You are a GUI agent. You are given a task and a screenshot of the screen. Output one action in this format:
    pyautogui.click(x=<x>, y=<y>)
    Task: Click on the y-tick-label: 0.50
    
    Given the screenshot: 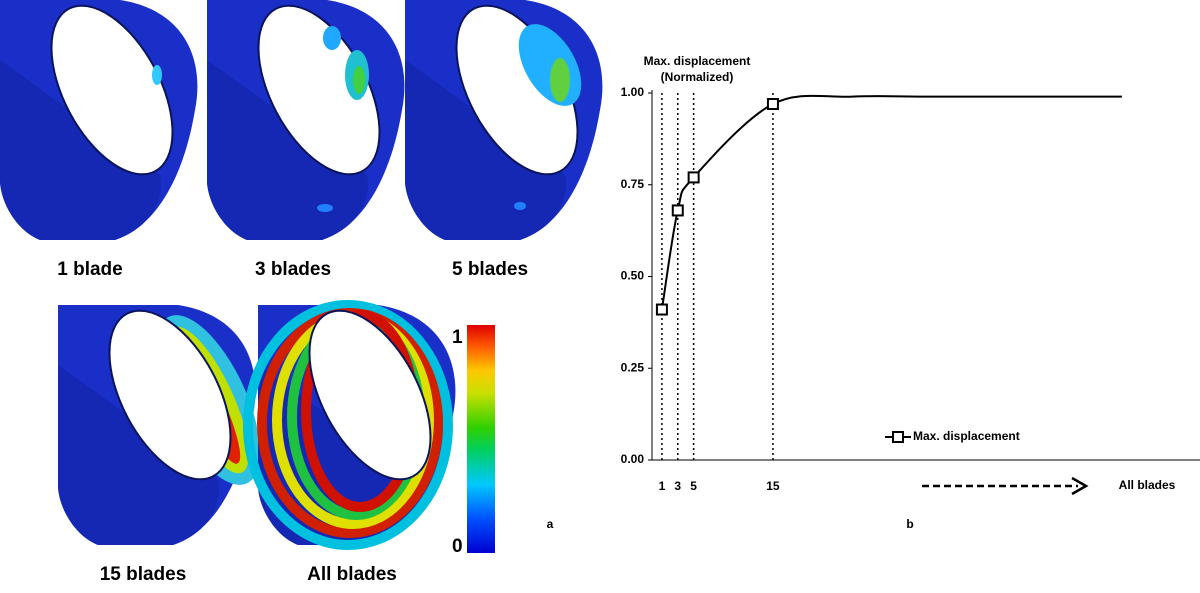 What is the action you would take?
    pyautogui.click(x=633, y=276)
    